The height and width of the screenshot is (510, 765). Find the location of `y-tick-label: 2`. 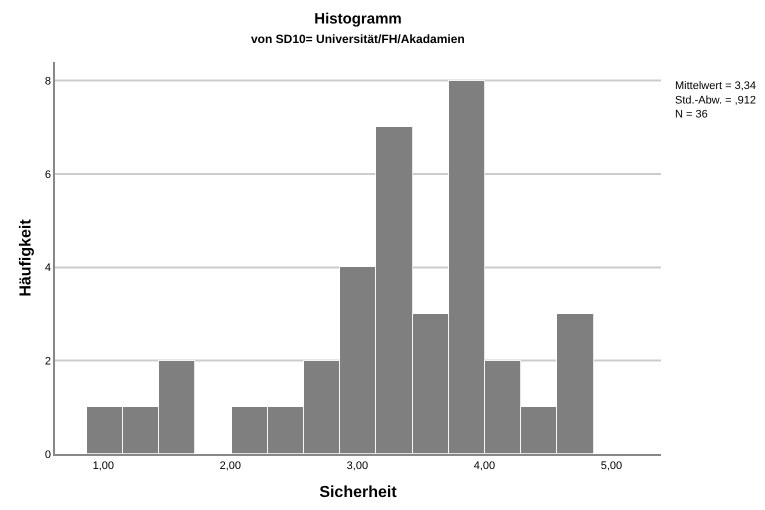

y-tick-label: 2 is located at coordinates (48, 362).